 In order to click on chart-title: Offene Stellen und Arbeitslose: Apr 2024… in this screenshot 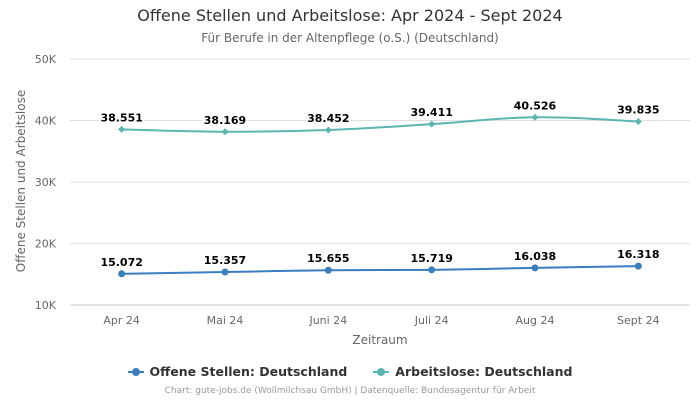, I will do `click(350, 15)`.